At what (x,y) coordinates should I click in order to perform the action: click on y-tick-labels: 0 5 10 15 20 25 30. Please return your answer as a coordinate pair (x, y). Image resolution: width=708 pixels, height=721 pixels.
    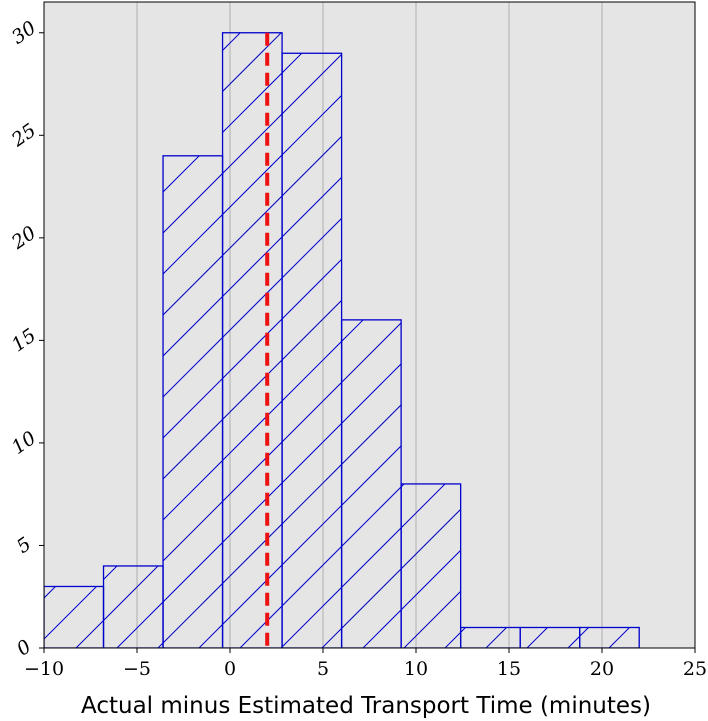
    Looking at the image, I should click on (23, 339).